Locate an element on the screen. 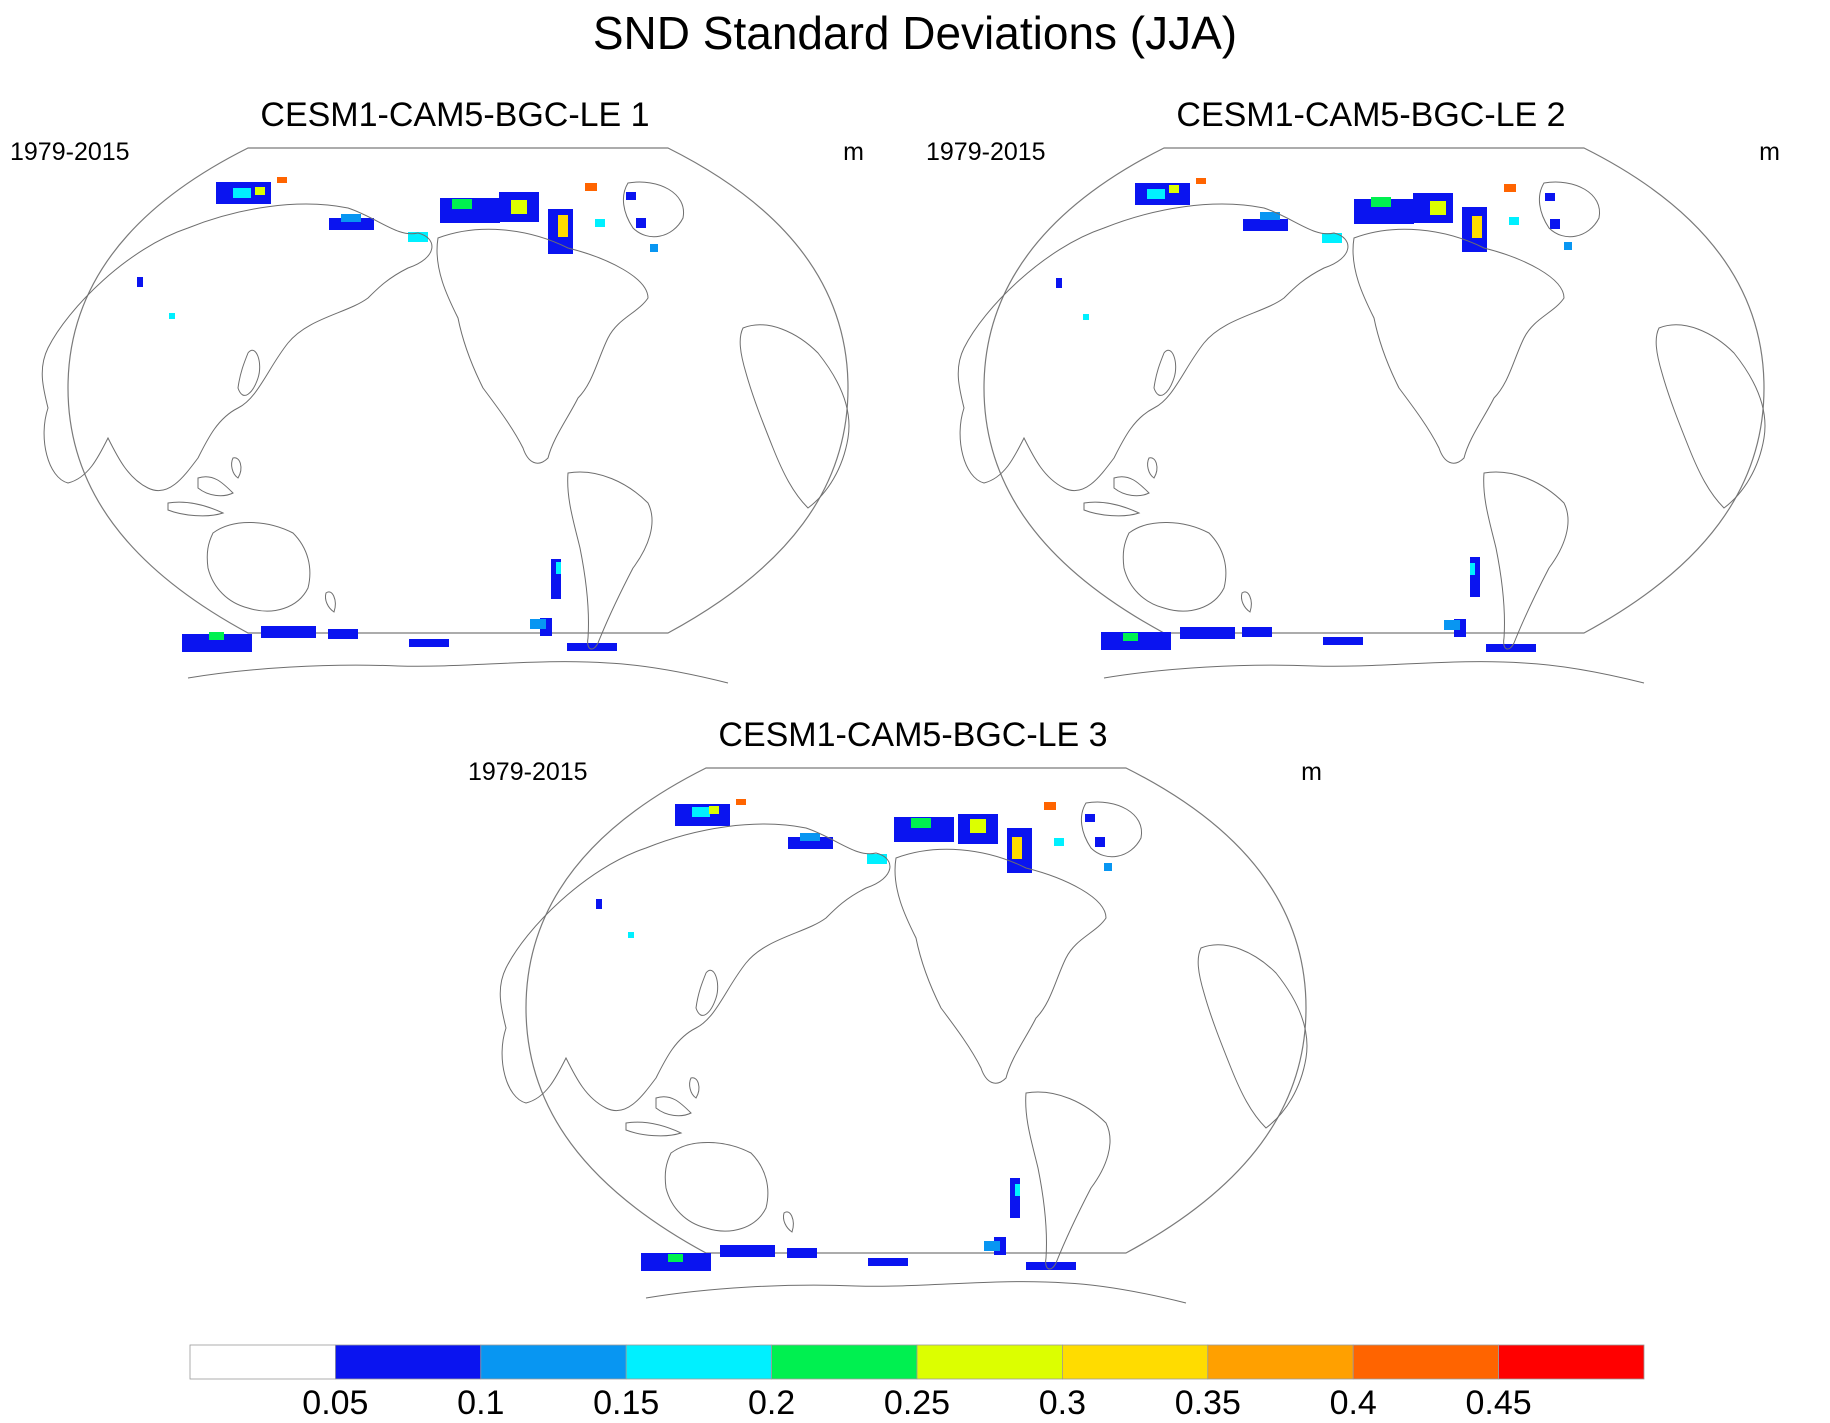 This screenshot has height=1423, width=1830. colorbar-boxes is located at coordinates (917, 1362).